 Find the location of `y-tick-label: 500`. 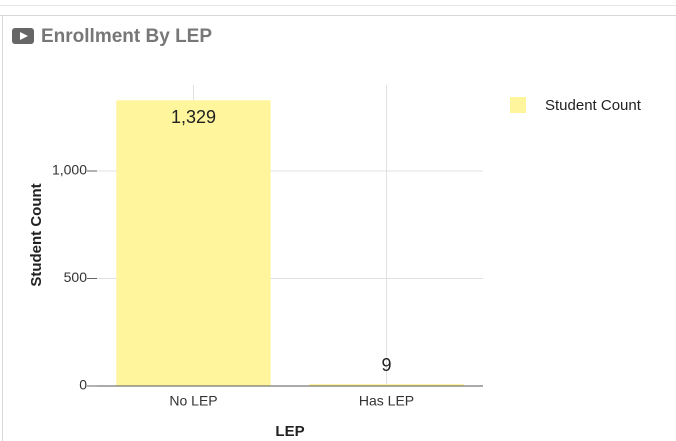

y-tick-label: 500 is located at coordinates (76, 277).